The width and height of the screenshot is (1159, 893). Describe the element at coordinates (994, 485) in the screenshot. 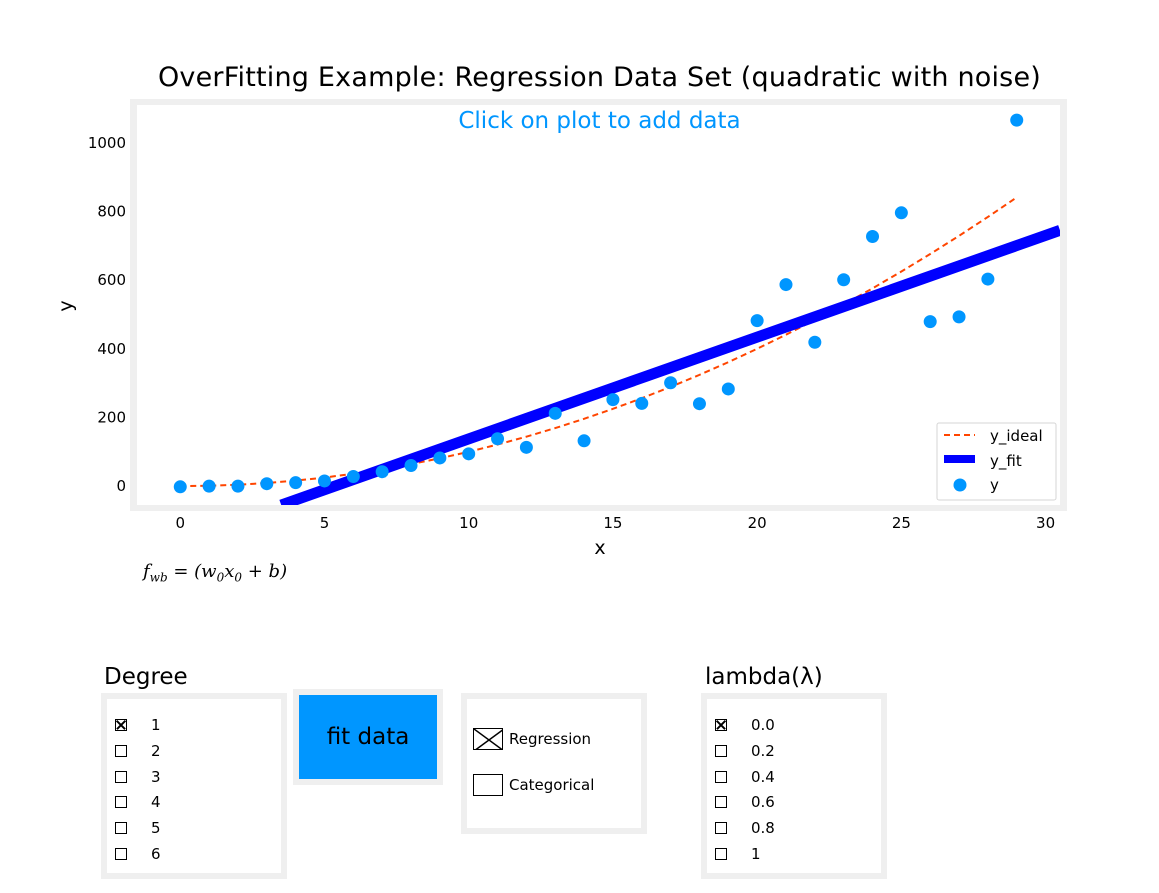

I see `legend-points-label: y` at that location.